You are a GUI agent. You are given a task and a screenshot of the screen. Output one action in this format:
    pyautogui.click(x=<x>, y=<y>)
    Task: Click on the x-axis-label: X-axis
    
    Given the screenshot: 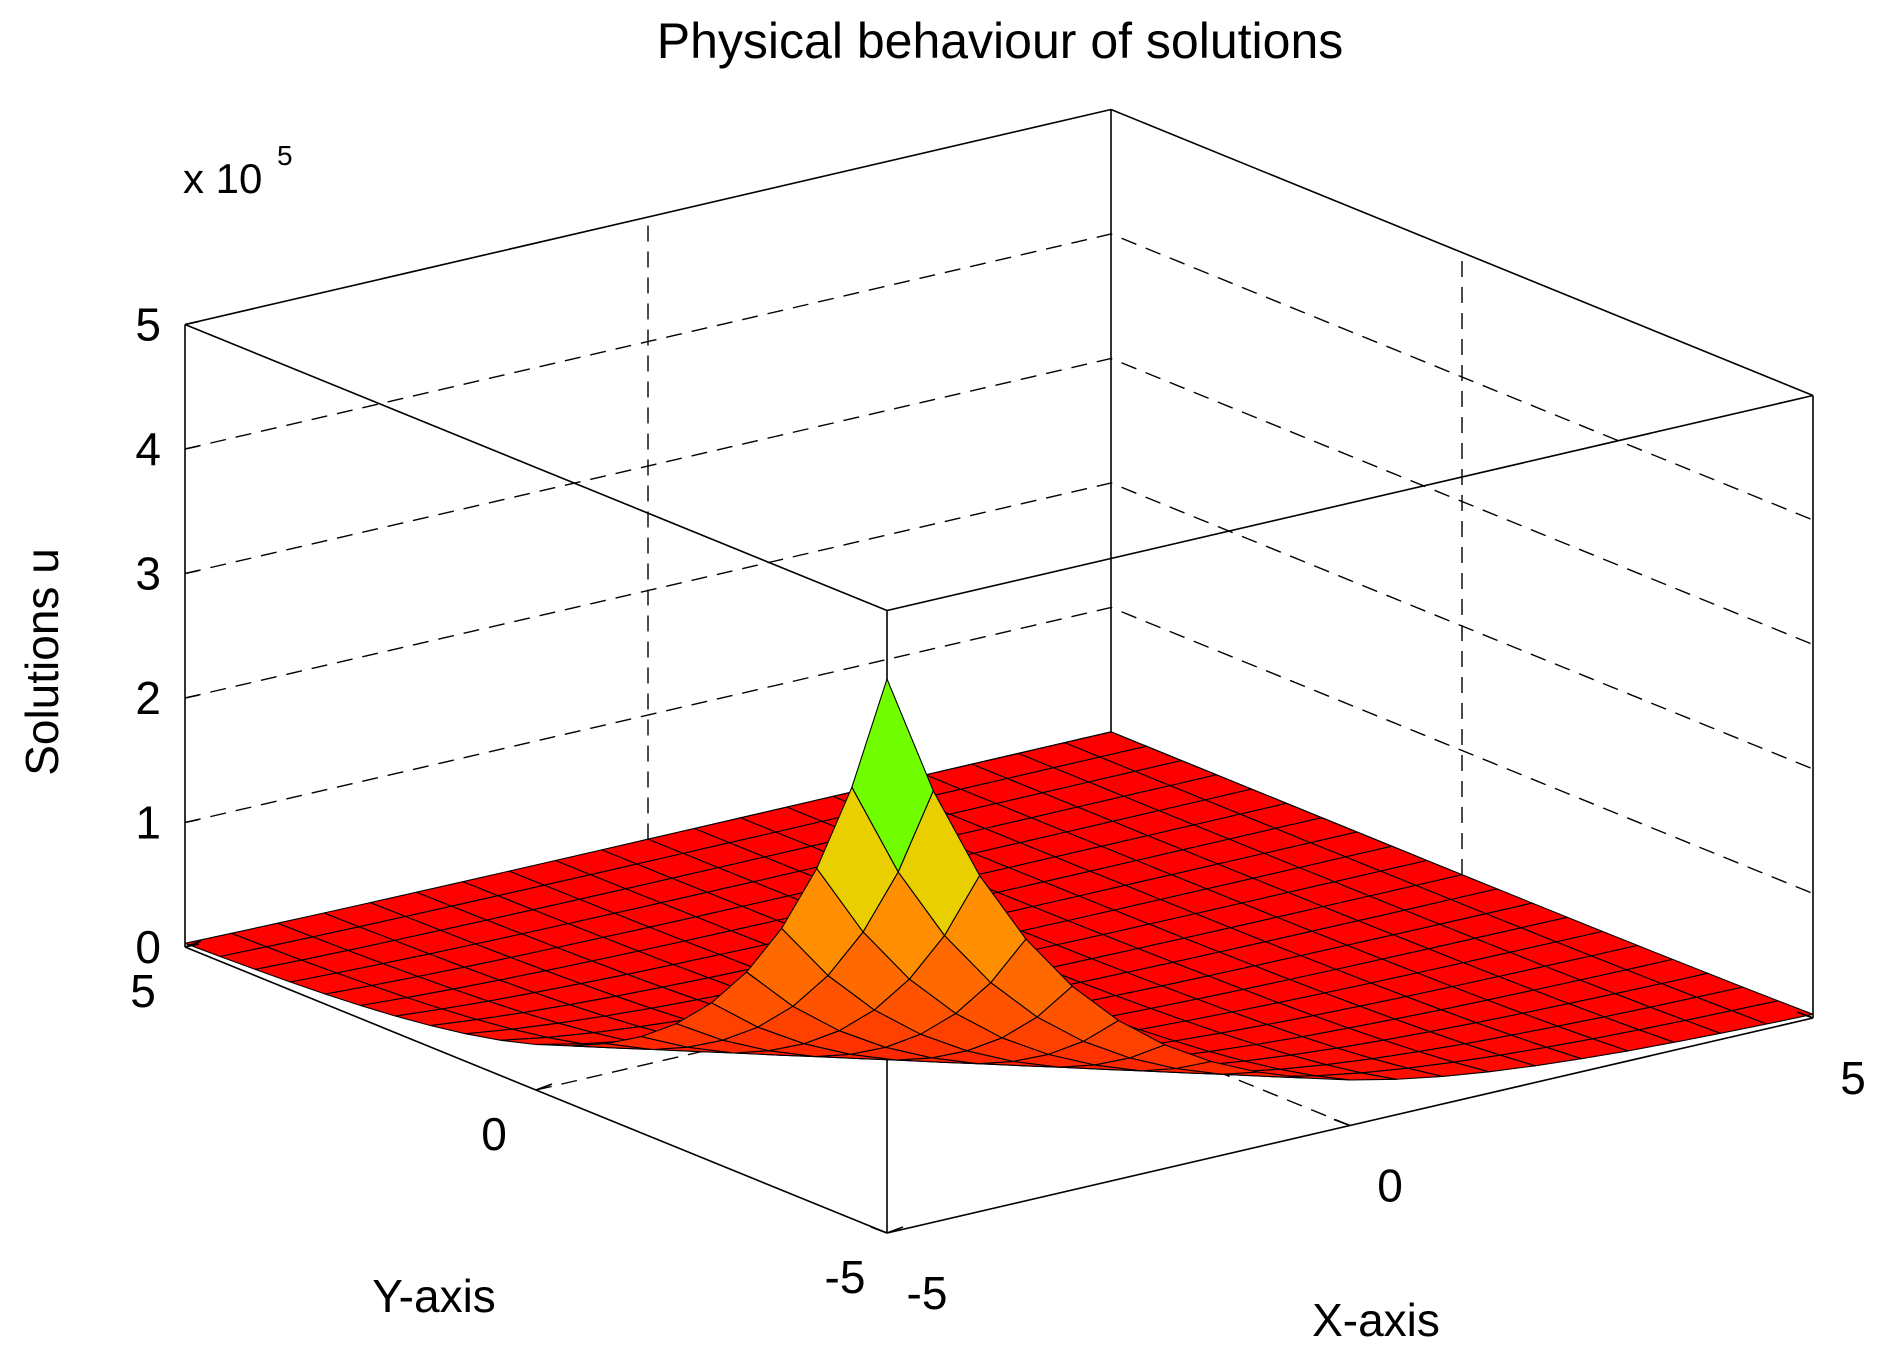 What is the action you would take?
    pyautogui.click(x=1376, y=1320)
    